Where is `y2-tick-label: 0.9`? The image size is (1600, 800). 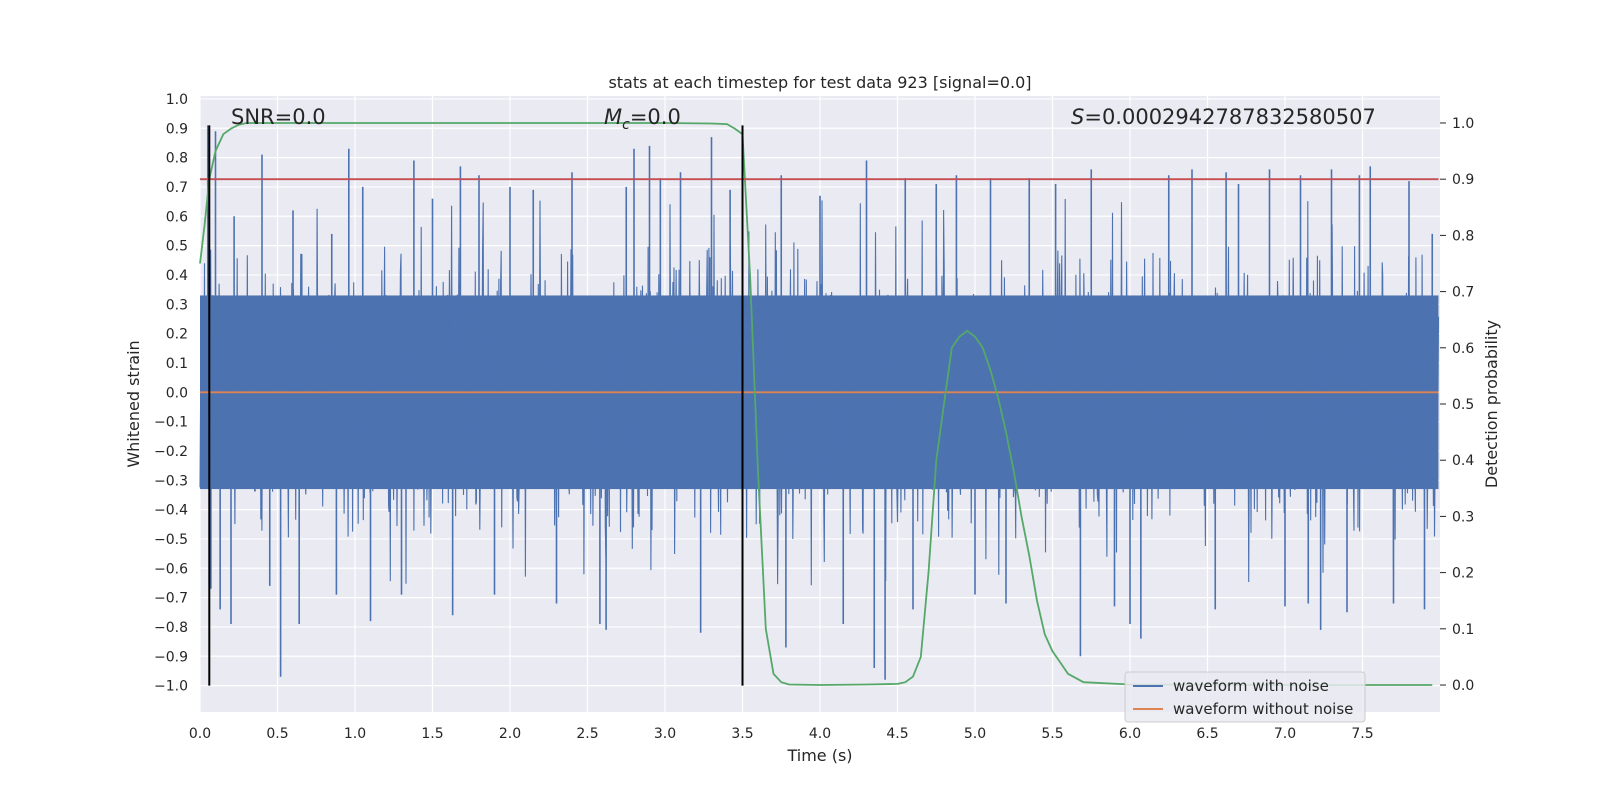
y2-tick-label: 0.9 is located at coordinates (1463, 180).